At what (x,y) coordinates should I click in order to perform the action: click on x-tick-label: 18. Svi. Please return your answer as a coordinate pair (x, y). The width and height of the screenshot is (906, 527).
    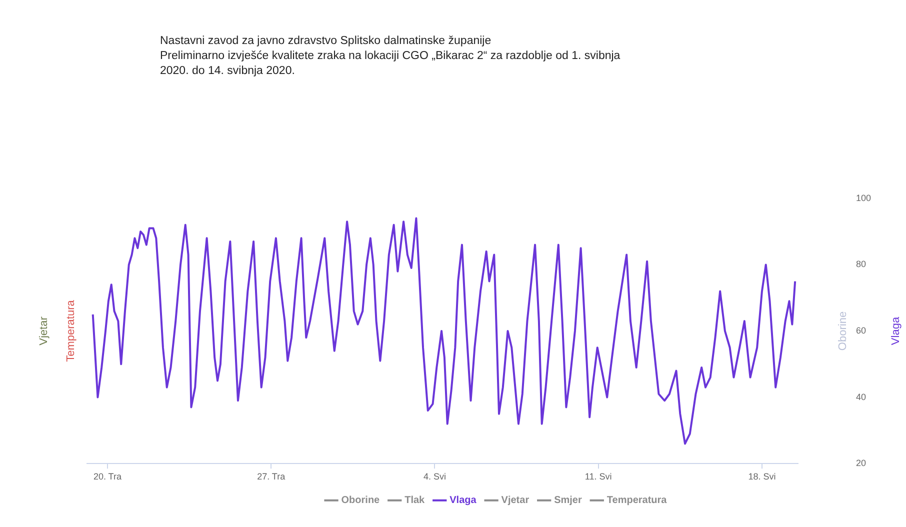
    Looking at the image, I should click on (762, 476).